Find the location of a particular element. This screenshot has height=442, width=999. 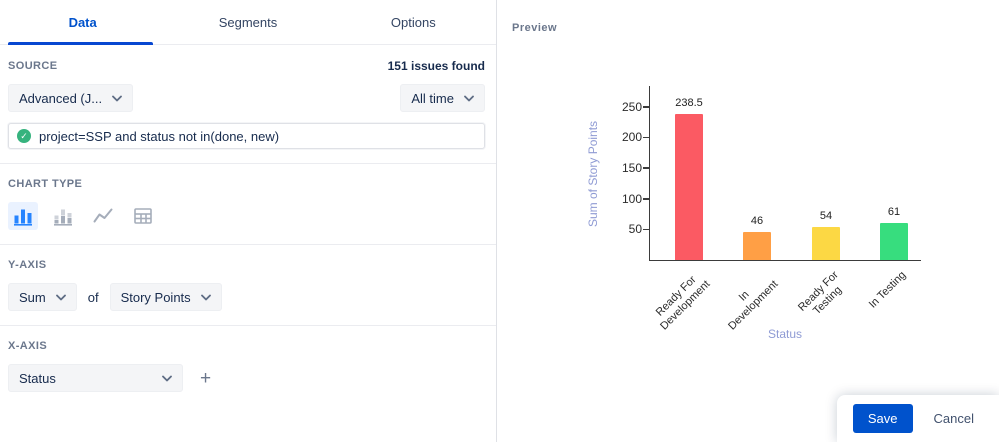

chart-type-picker is located at coordinates (246, 216).